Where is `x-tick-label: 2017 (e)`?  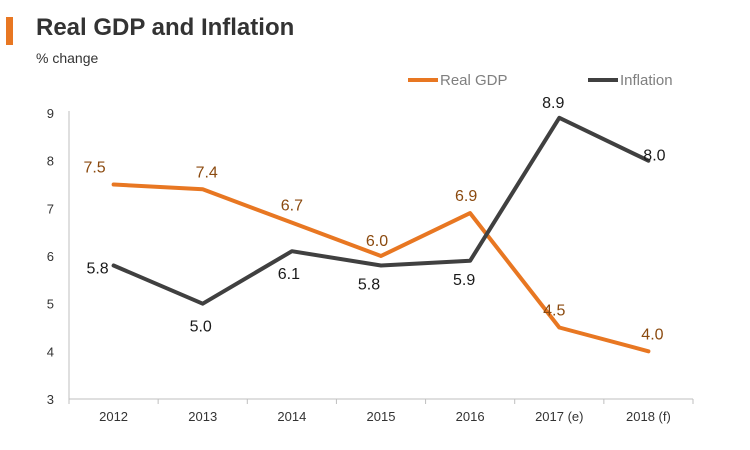
x-tick-label: 2017 (e) is located at coordinates (559, 416).